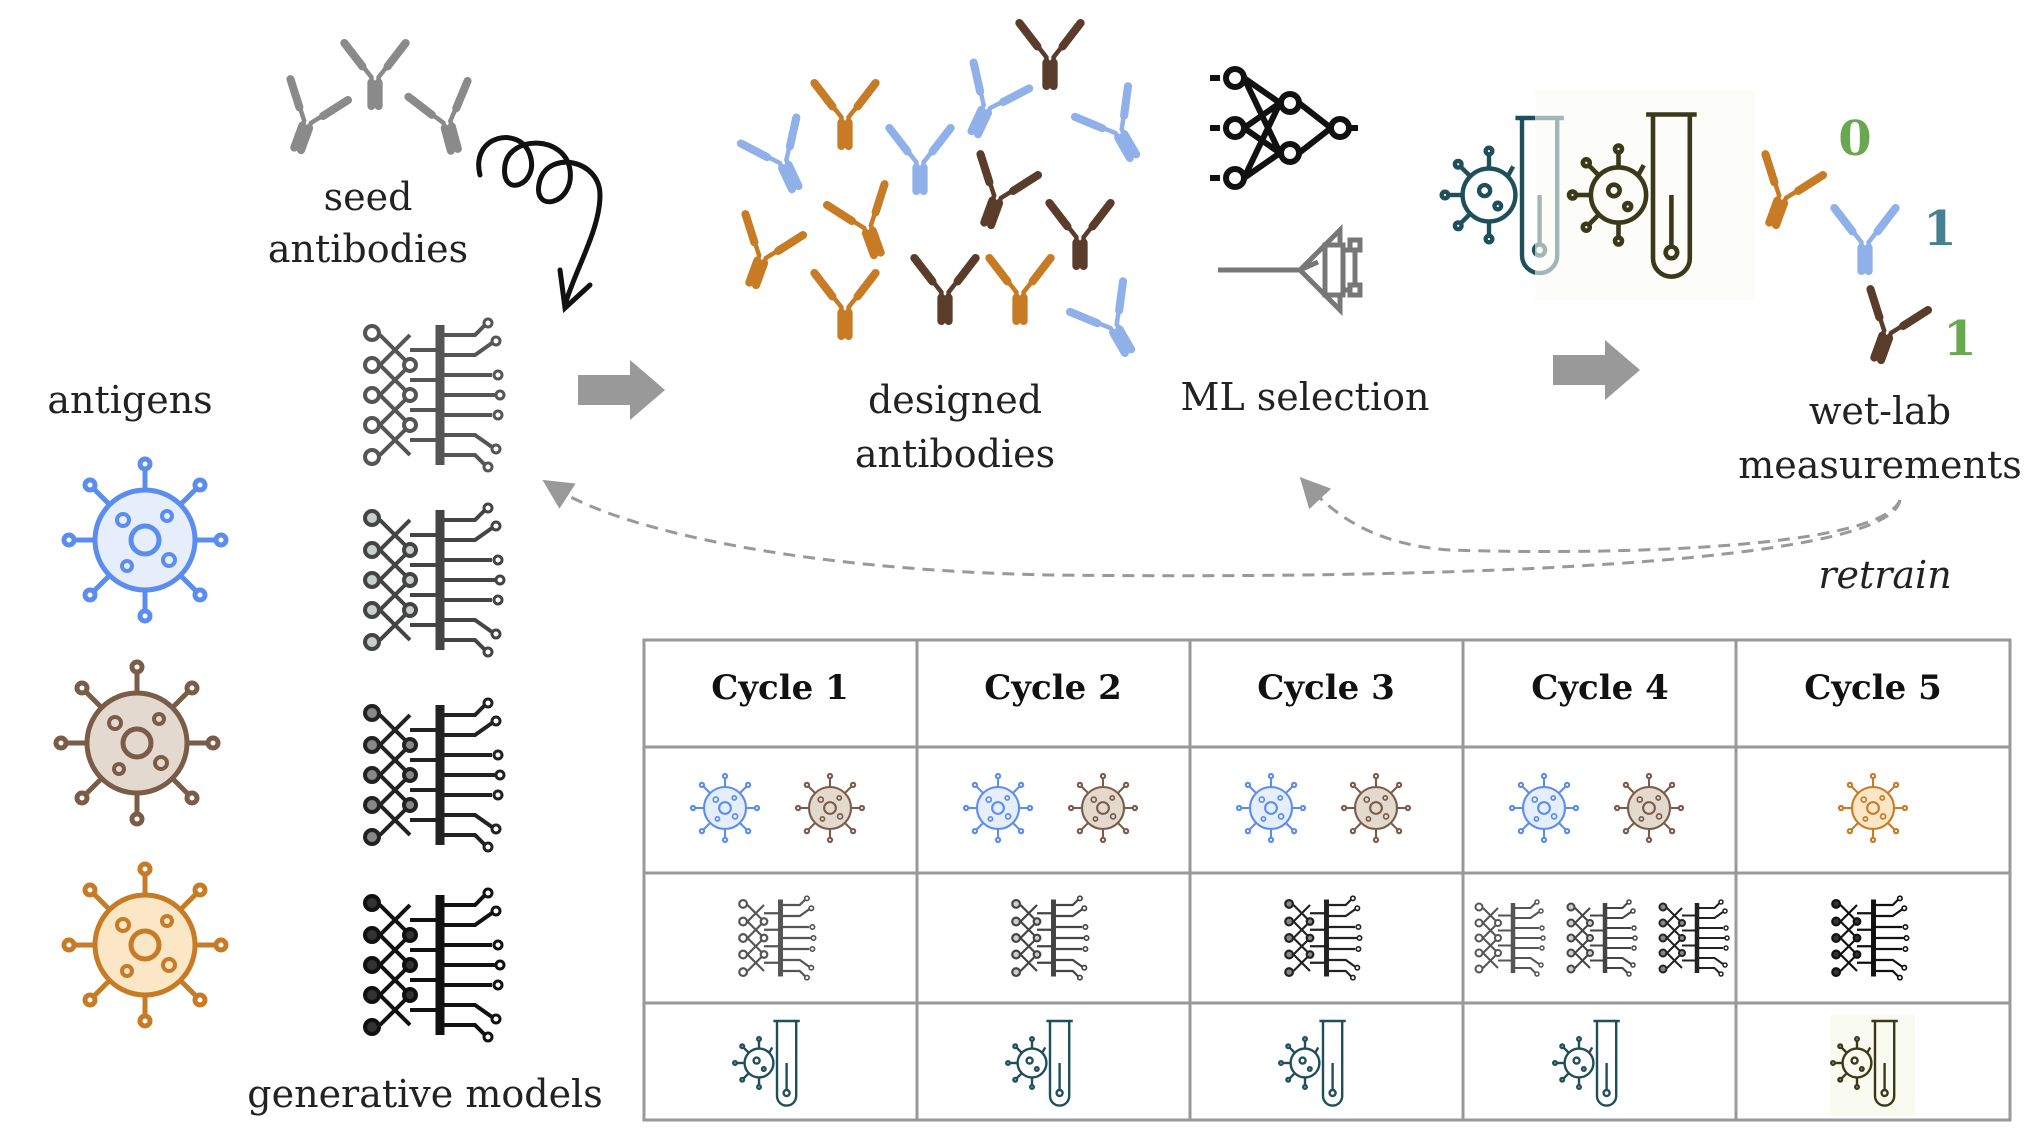 The image size is (2026, 1130). I want to click on retrain-label: retrain, so click(1884, 575).